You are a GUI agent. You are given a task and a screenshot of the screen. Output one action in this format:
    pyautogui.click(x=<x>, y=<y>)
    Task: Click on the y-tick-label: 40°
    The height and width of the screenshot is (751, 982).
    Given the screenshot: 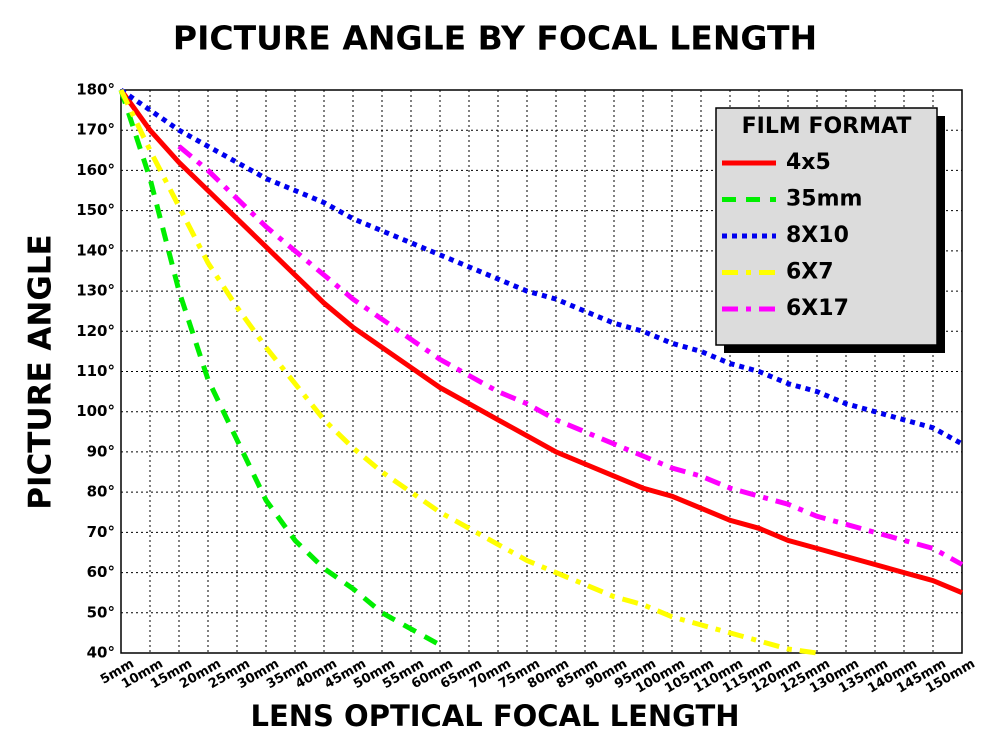 What is the action you would take?
    pyautogui.click(x=101, y=653)
    